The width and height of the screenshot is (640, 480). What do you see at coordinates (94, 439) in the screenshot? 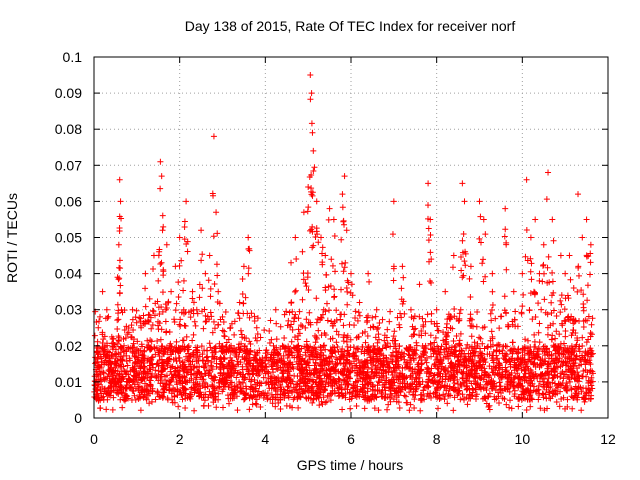
I see `x-tick-label: 0` at bounding box center [94, 439].